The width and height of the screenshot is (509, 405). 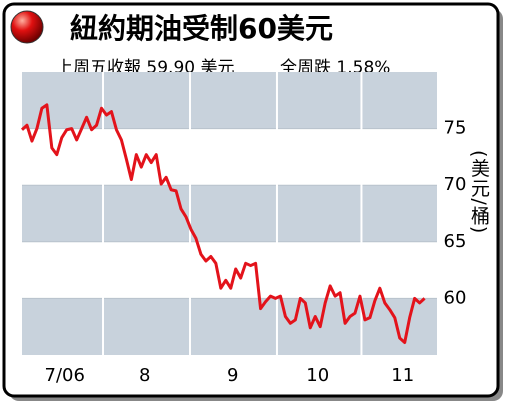 What do you see at coordinates (232, 375) in the screenshot?
I see `x-tick-label: 9` at bounding box center [232, 375].